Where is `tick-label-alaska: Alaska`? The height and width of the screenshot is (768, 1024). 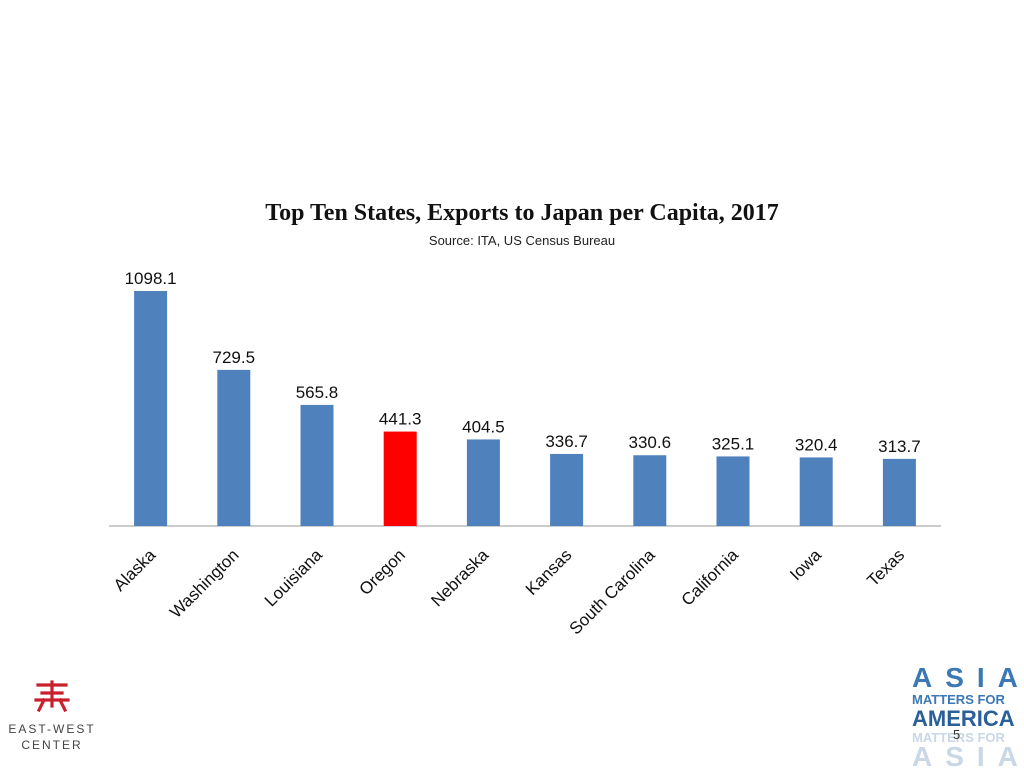
tick-label-alaska: Alaska is located at coordinates (135, 570).